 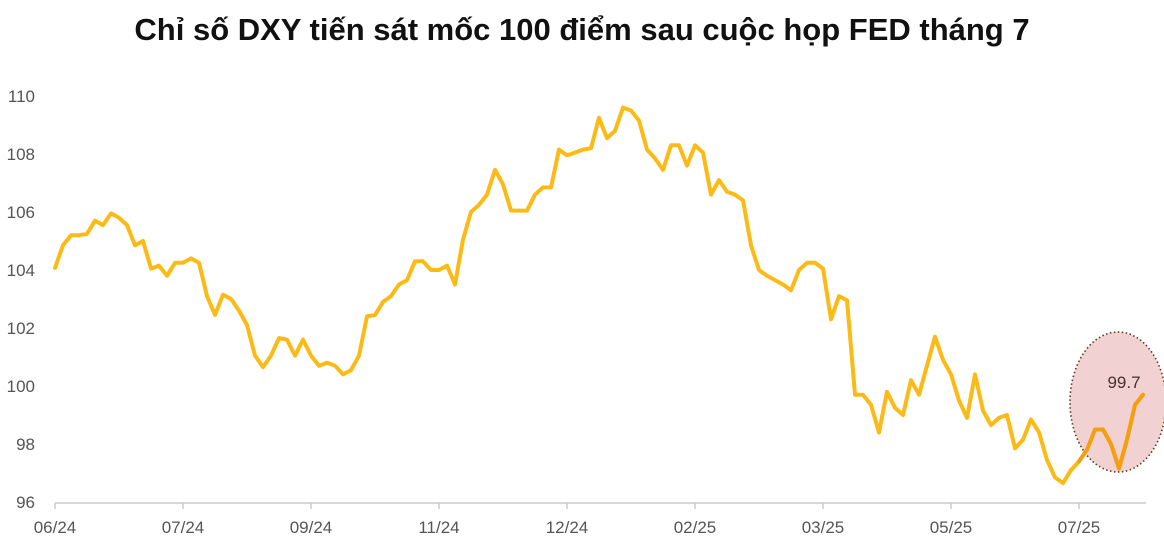 What do you see at coordinates (311, 527) in the screenshot?
I see `x-tick-label: 09/24` at bounding box center [311, 527].